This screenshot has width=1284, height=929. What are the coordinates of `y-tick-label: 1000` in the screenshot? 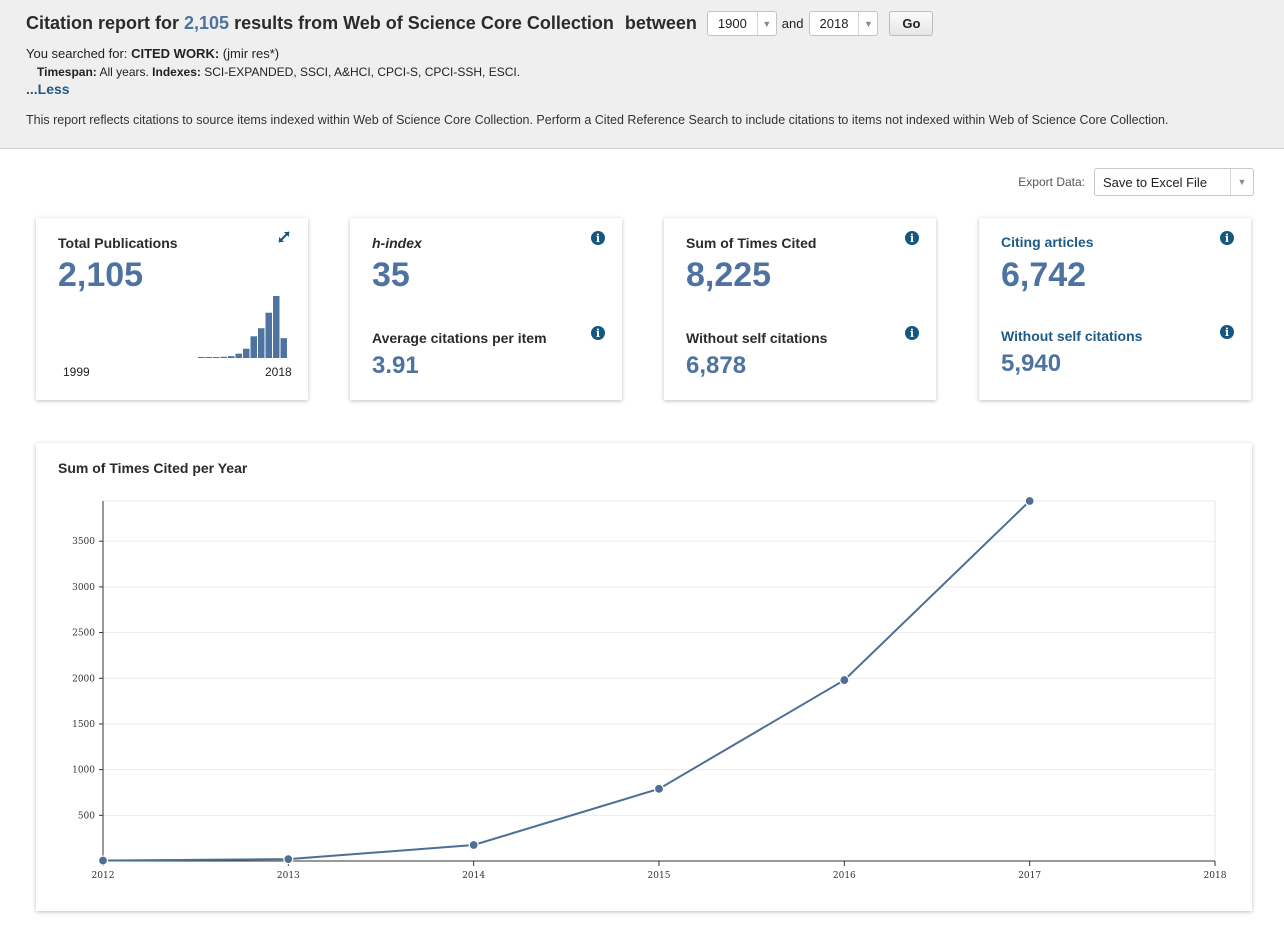 It's located at (83, 771).